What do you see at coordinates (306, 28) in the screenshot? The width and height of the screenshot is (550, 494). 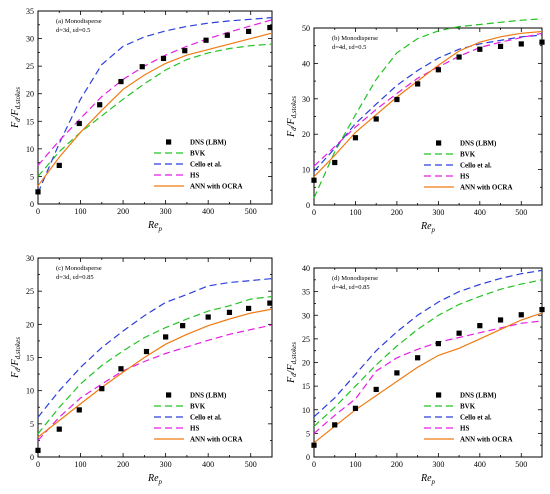 I see `y-tick-label: 50` at bounding box center [306, 28].